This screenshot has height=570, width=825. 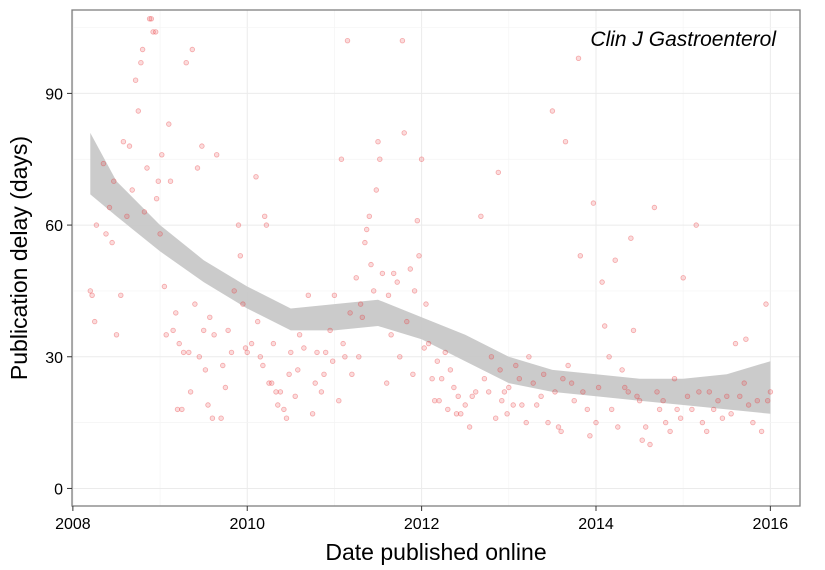 I want to click on y-tick-label: 60, so click(x=54, y=226).